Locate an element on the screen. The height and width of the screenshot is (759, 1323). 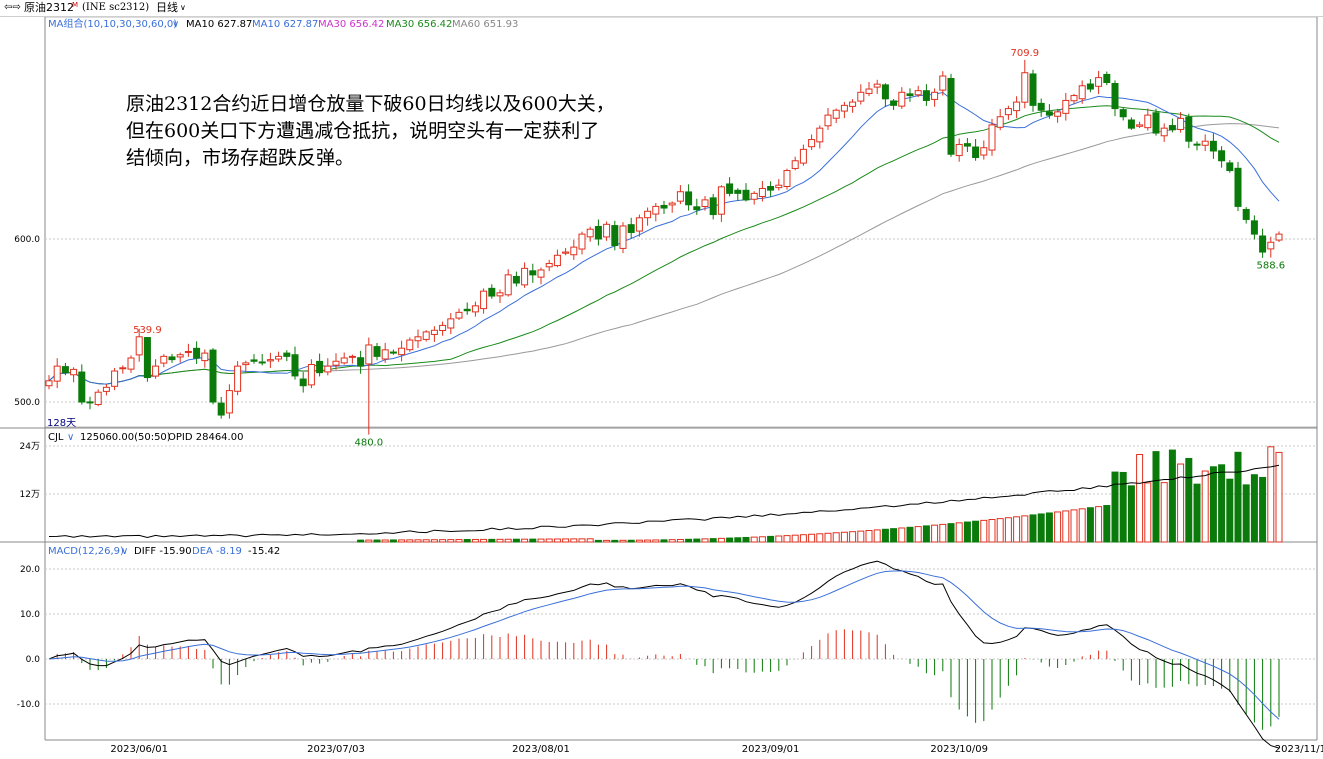
macd-name: MACD(12,26,9) is located at coordinates (86, 551).